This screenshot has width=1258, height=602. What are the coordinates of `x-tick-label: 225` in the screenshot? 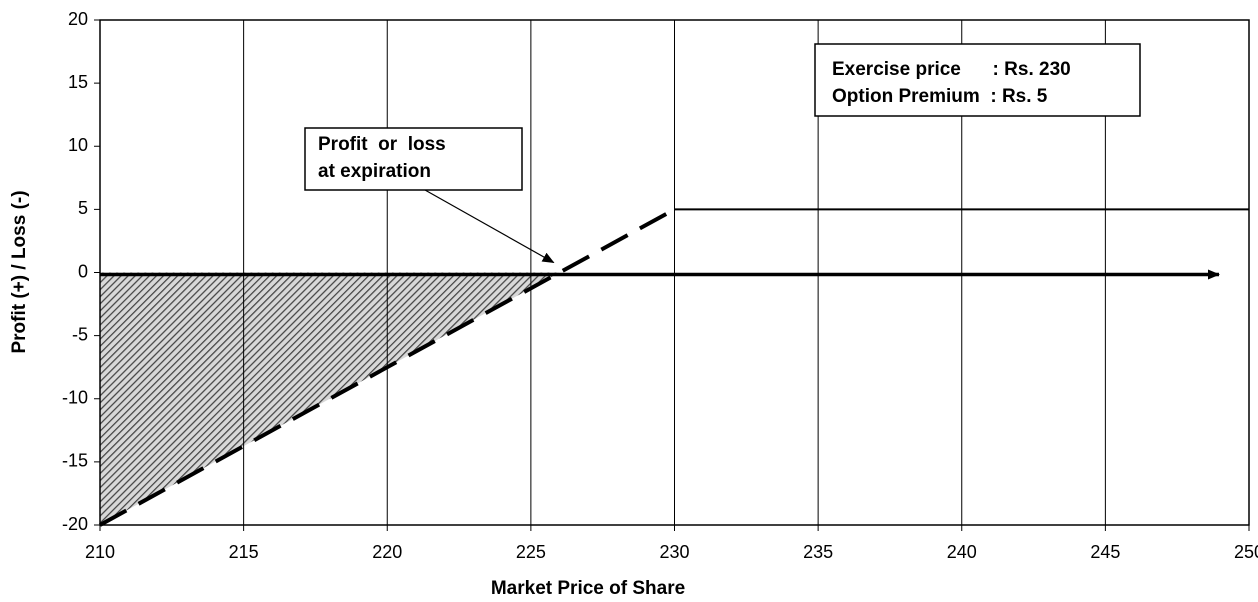 It's located at (531, 552).